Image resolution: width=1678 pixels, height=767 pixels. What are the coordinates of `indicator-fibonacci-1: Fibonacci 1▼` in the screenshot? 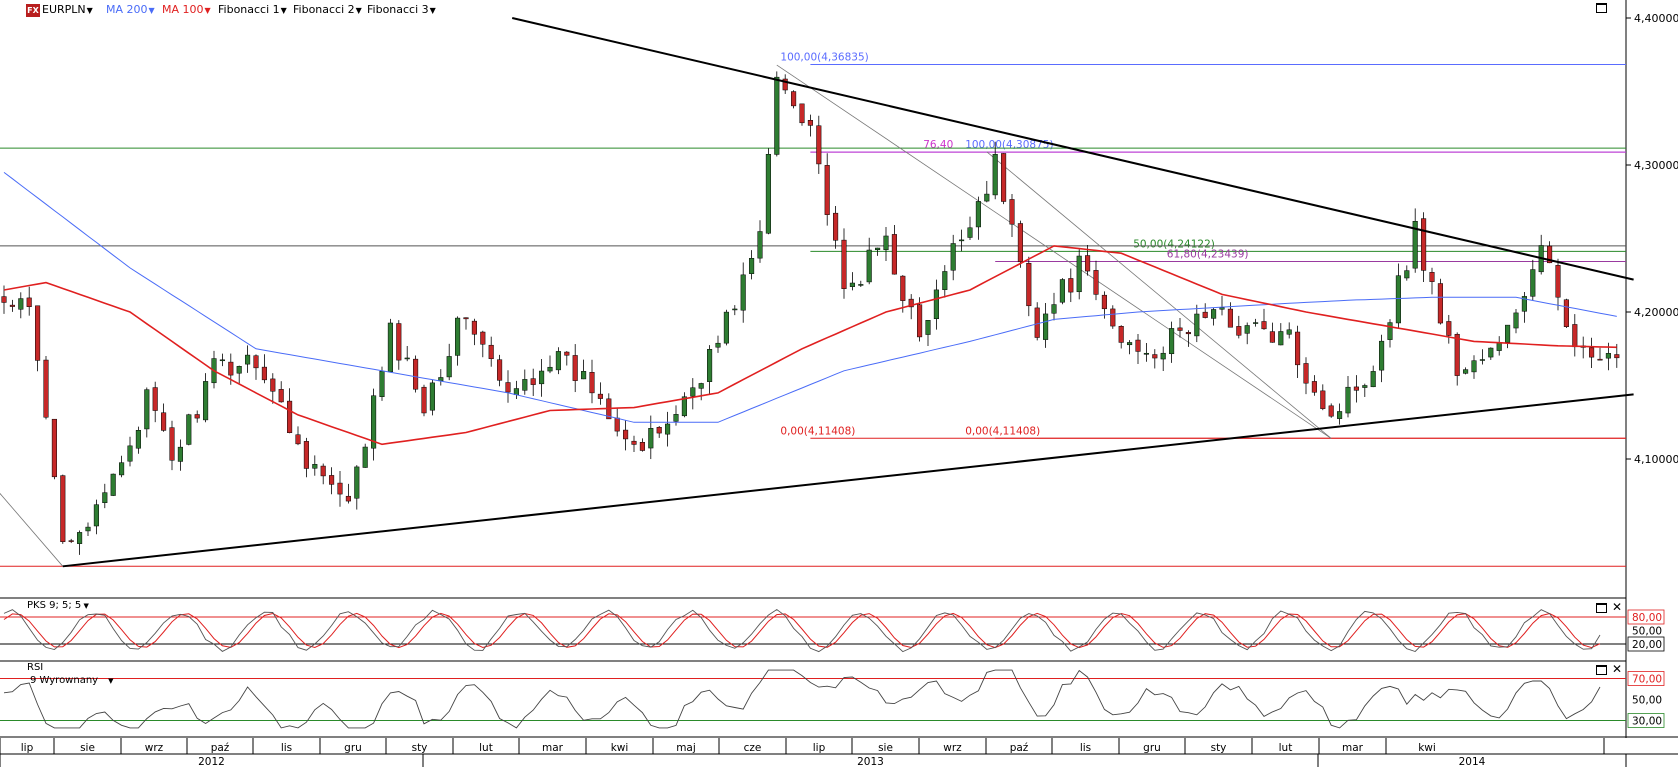 It's located at (252, 10).